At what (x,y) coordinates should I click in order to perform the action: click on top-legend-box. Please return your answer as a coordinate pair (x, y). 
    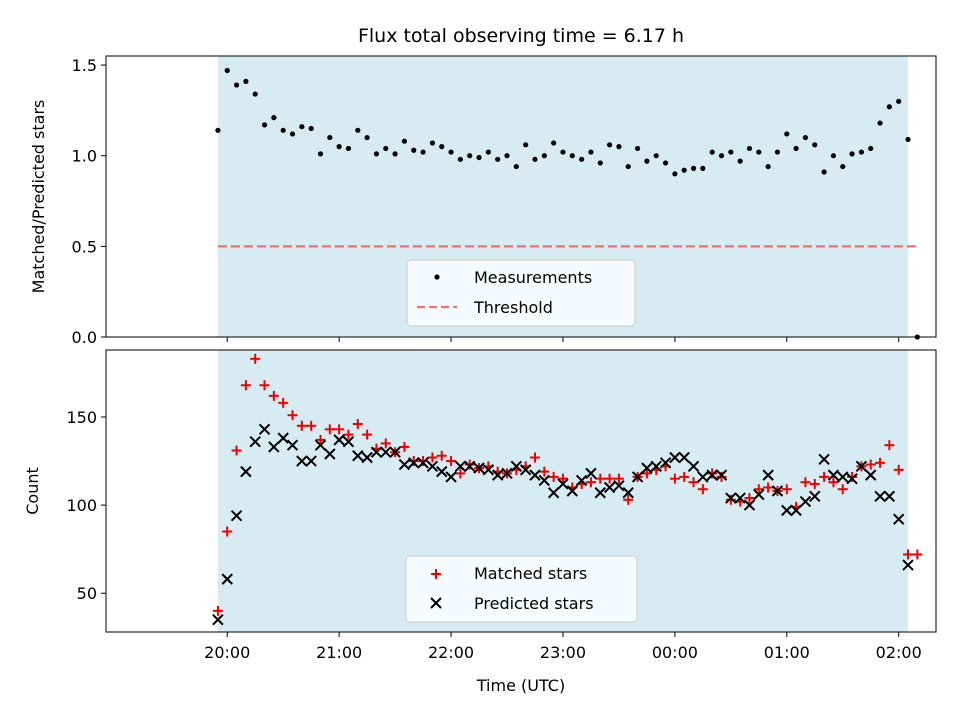
    Looking at the image, I should click on (521, 293).